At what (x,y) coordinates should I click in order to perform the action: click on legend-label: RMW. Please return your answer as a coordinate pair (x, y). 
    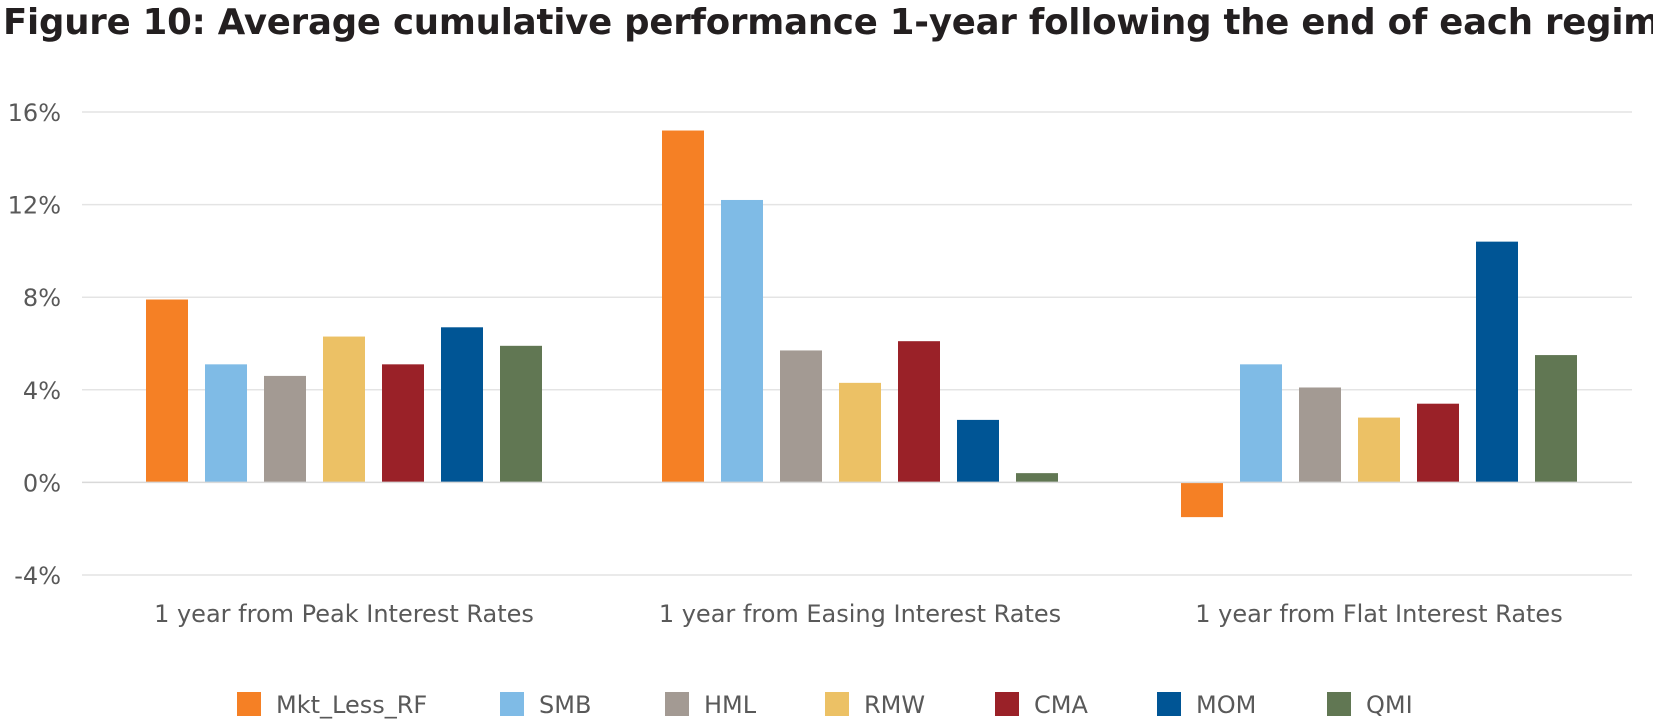
    Looking at the image, I should click on (894, 705).